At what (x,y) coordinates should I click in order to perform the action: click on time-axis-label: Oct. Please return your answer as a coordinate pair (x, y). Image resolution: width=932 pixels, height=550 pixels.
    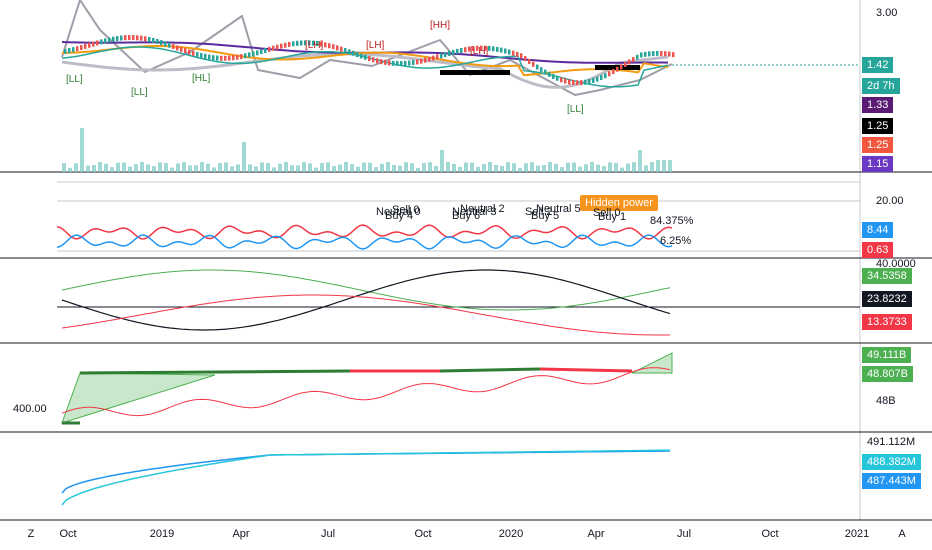
    Looking at the image, I should click on (68, 534).